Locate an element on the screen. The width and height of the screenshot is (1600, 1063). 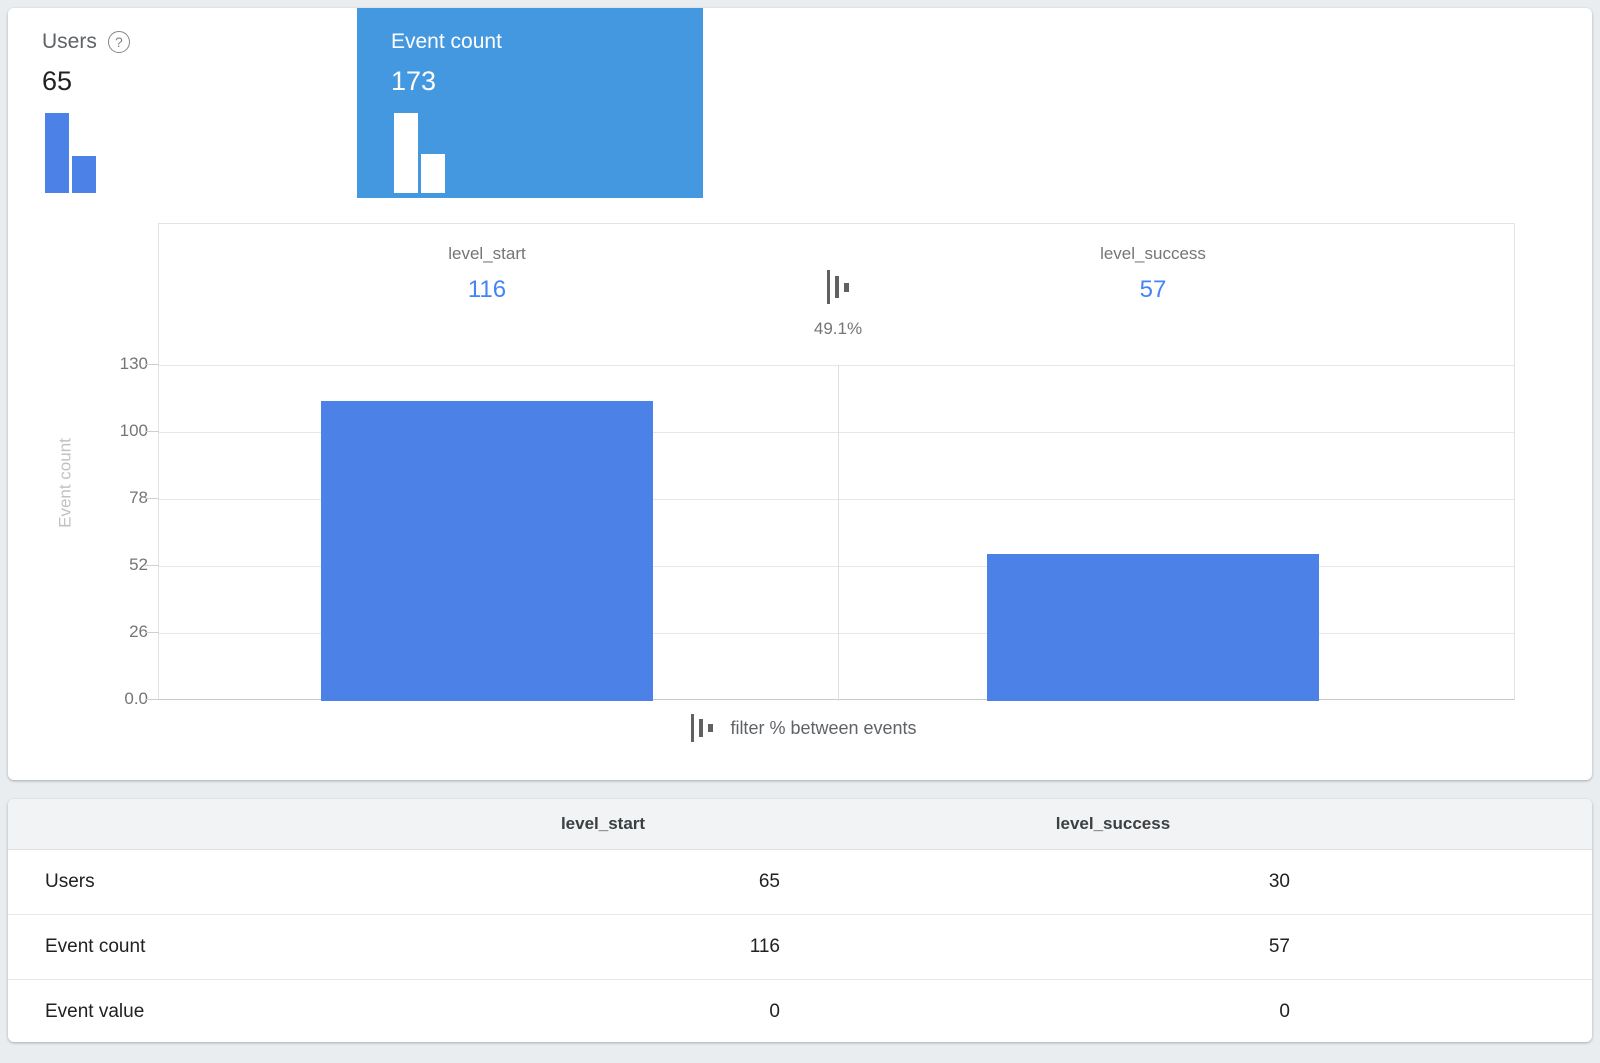
metric-card-users: Users ? 65 is located at coordinates (182, 103).